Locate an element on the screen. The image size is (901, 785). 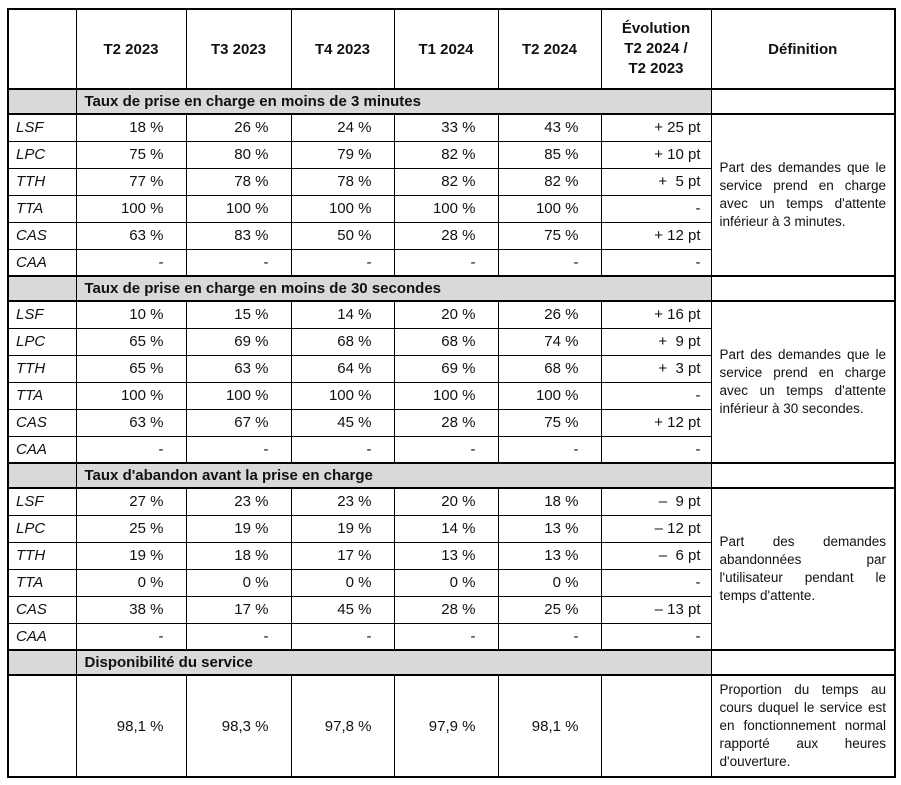
evolution-cell: + 5 pt is located at coordinates (656, 181).